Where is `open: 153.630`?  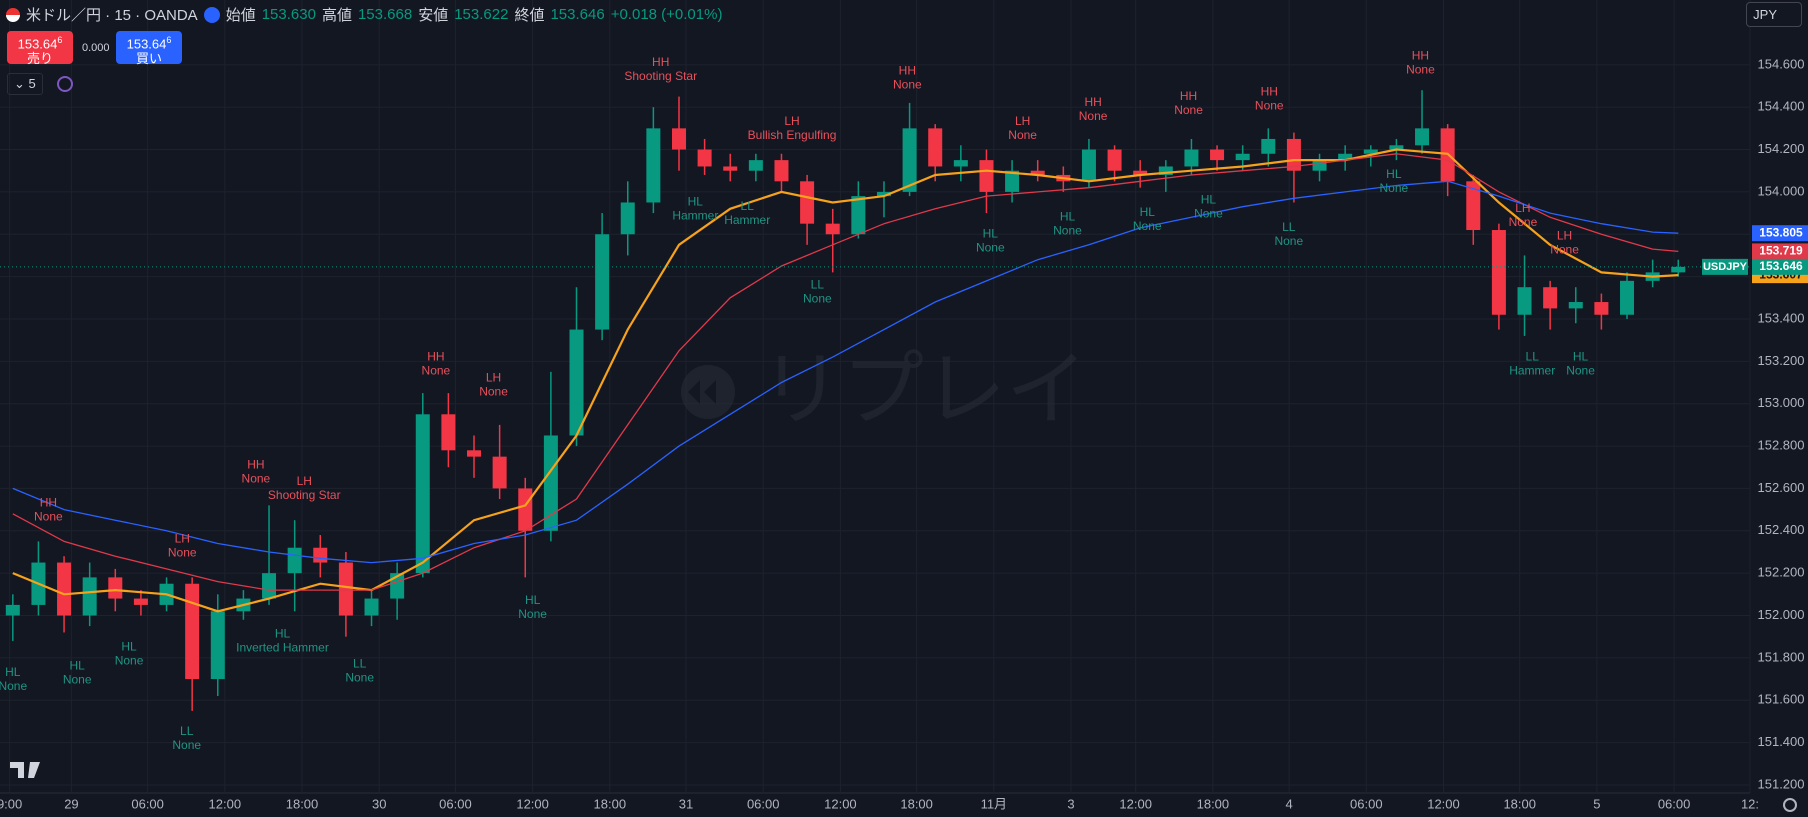
open: 153.630 is located at coordinates (288, 14).